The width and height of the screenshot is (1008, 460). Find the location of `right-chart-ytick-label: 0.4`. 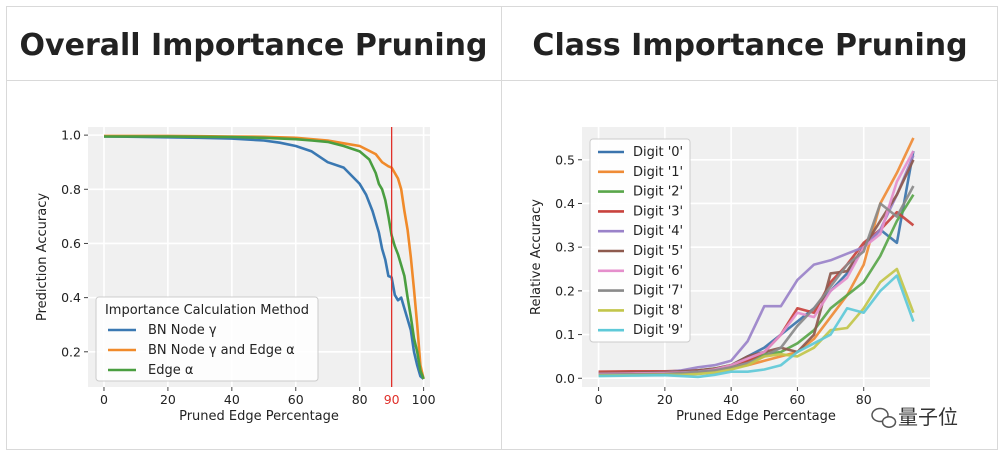

right-chart-ytick-label: 0.4 is located at coordinates (565, 203).